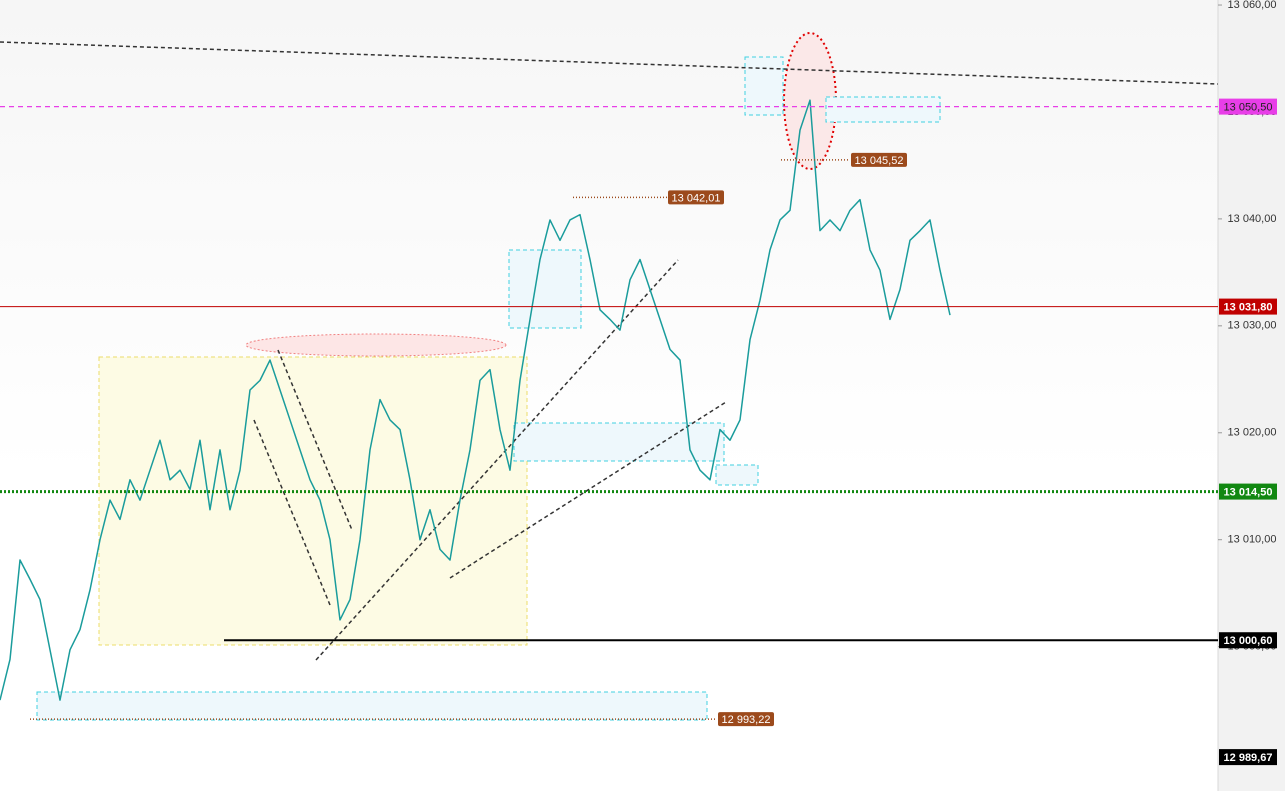 This screenshot has width=1285, height=791. Describe the element at coordinates (1251, 395) in the screenshot. I see `axis-panel` at that location.